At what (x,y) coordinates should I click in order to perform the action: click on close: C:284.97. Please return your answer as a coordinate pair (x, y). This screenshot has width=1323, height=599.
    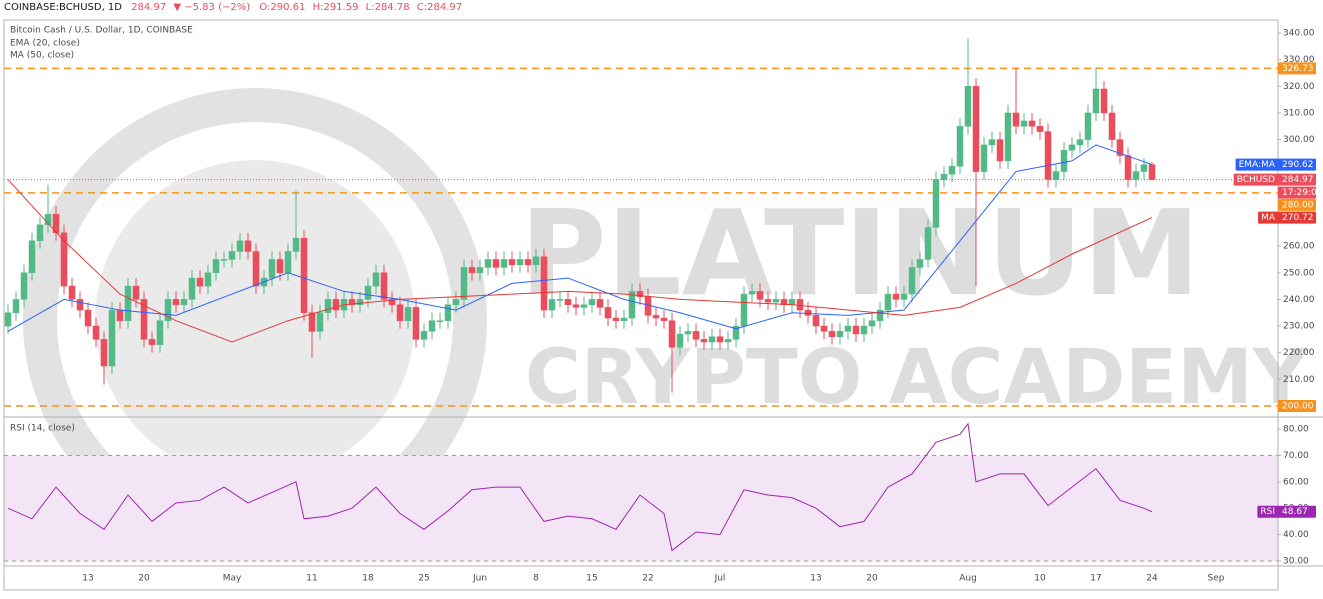
    Looking at the image, I should click on (439, 7).